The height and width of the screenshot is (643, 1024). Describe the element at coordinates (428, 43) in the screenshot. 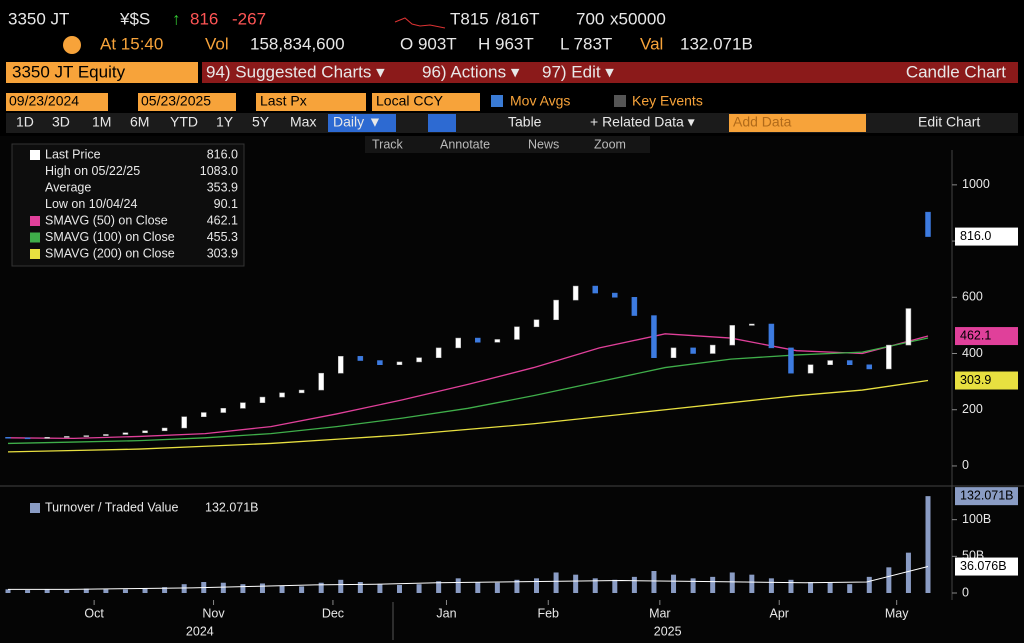

I see `open: O 903T` at that location.